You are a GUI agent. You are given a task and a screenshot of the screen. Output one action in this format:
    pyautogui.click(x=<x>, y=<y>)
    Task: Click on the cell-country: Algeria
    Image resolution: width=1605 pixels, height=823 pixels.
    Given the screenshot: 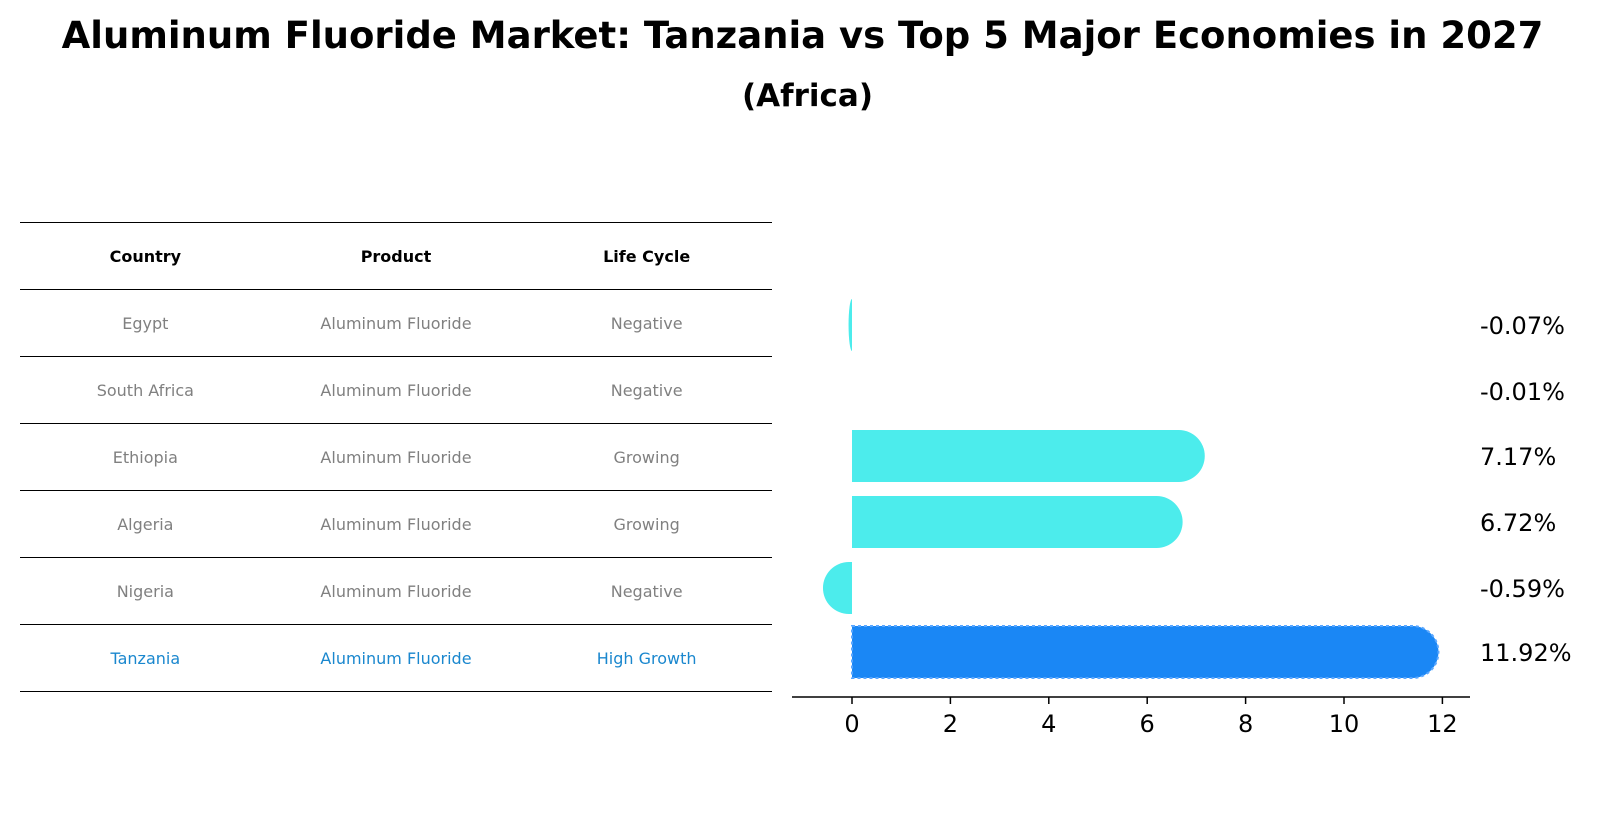 What is the action you would take?
    pyautogui.click(x=145, y=524)
    